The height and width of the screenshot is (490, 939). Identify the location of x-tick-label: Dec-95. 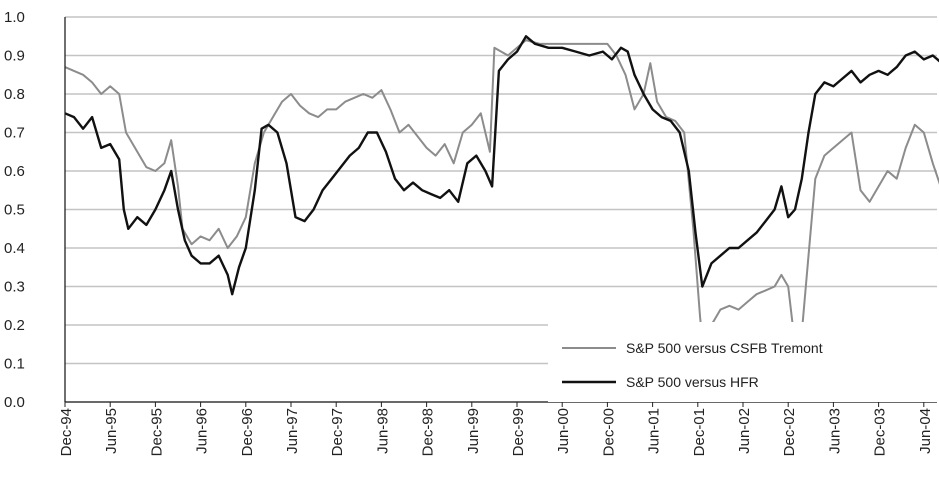
(156, 432).